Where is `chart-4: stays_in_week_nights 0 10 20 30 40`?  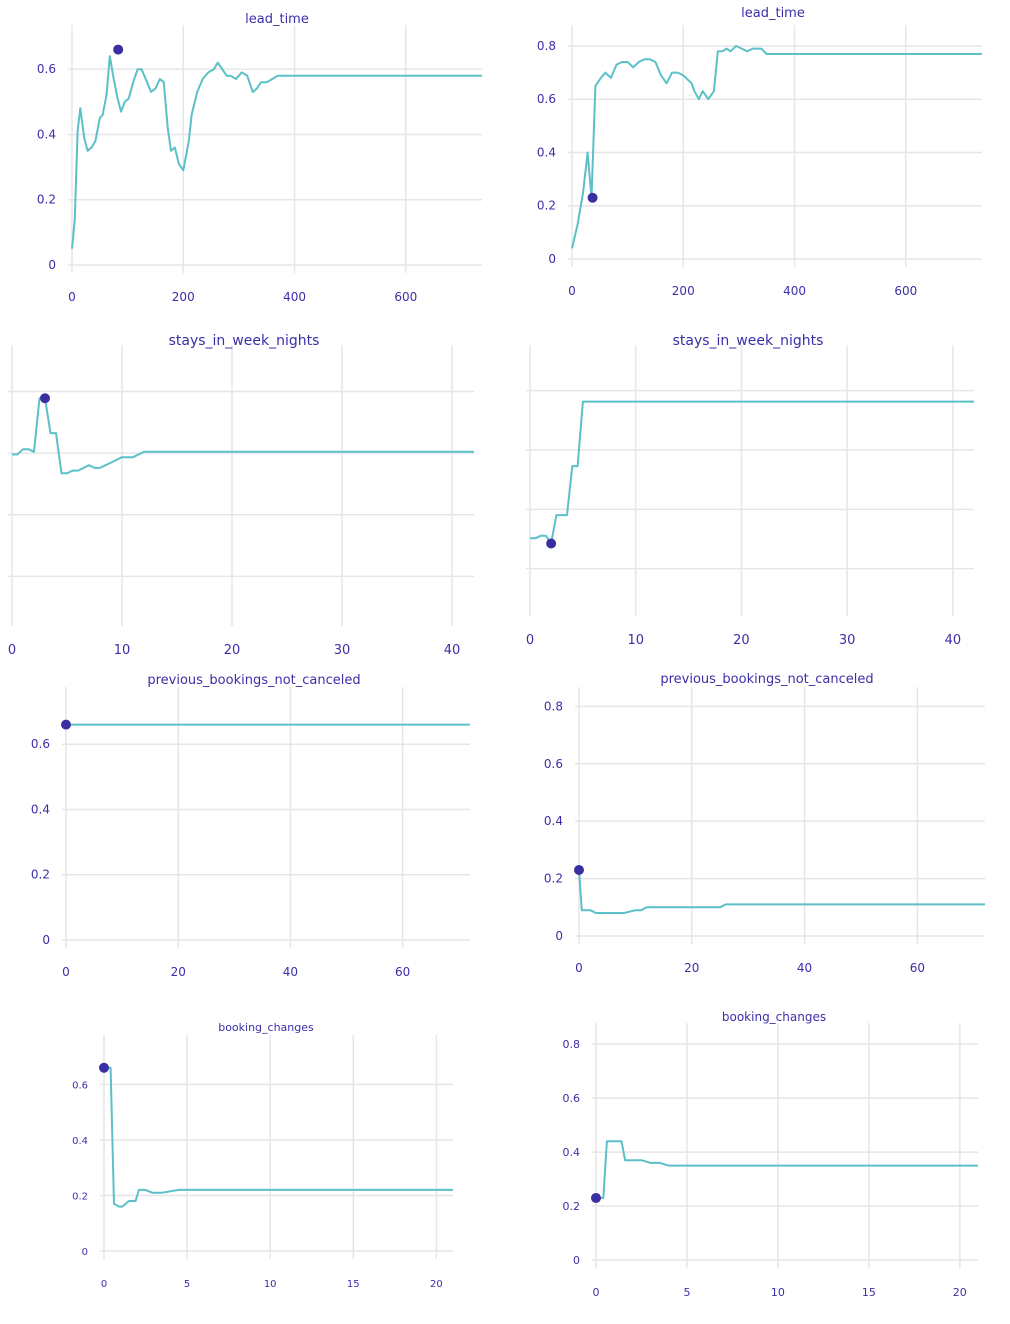 chart-4: stays_in_week_nights 0 10 20 30 40 is located at coordinates (750, 490).